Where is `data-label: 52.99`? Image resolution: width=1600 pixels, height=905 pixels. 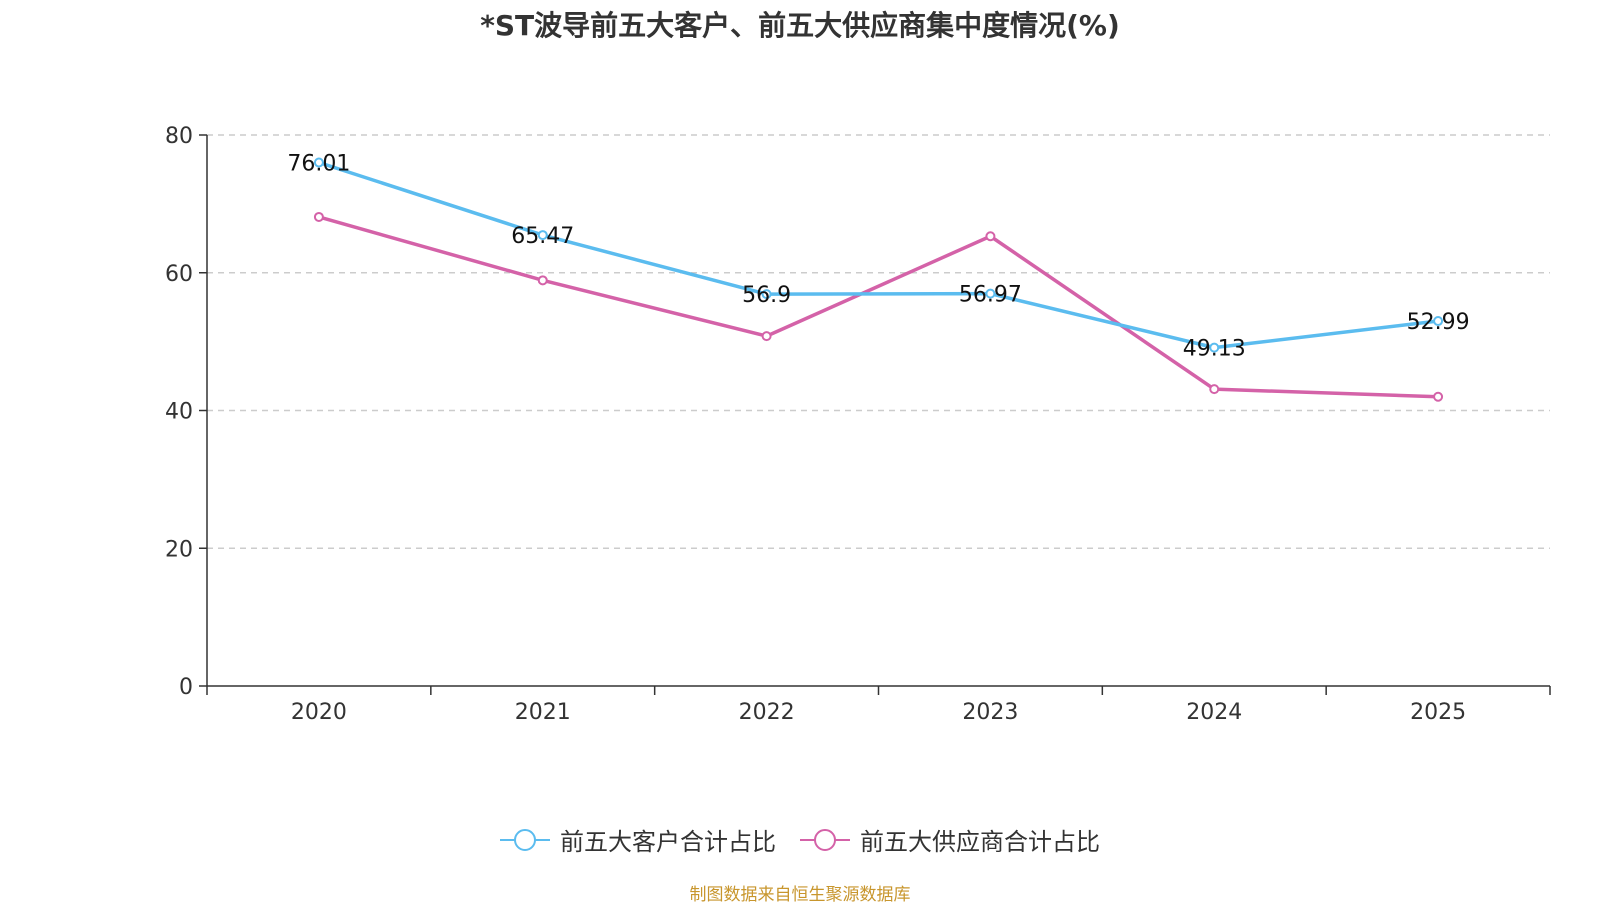 data-label: 52.99 is located at coordinates (1438, 322).